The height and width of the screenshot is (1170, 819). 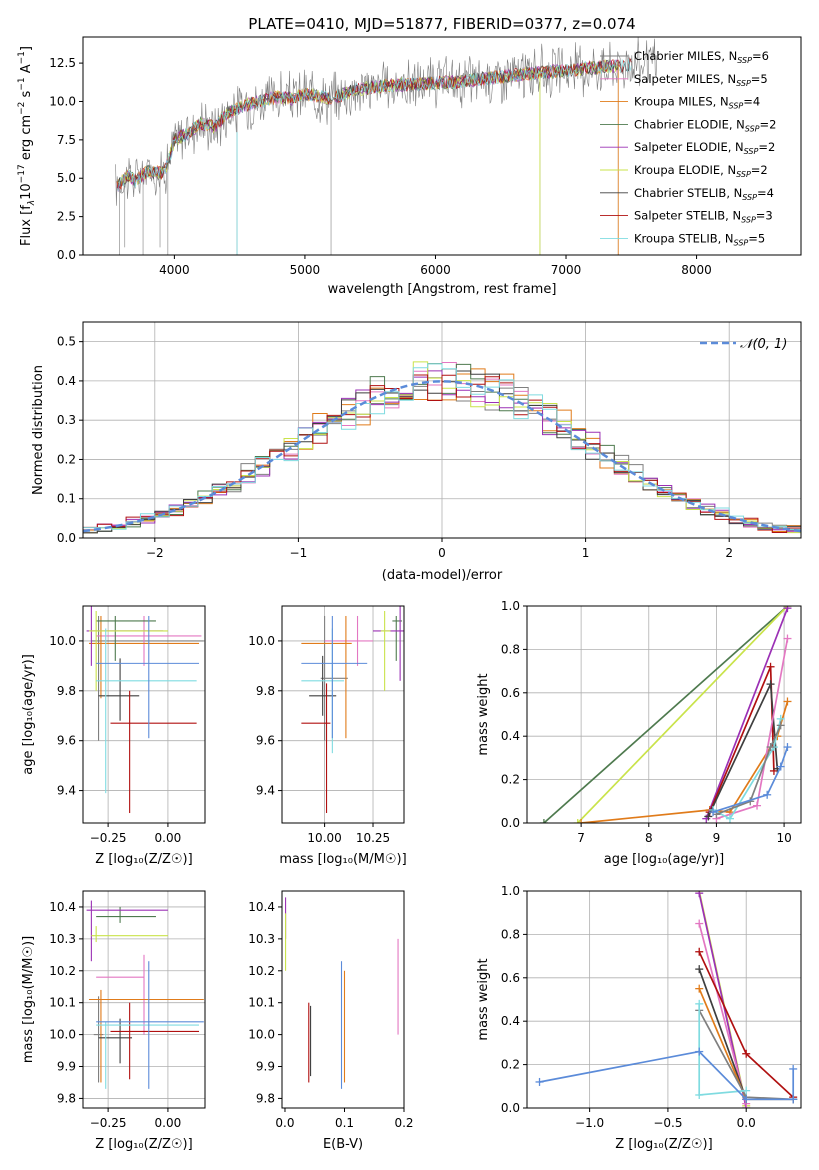 What do you see at coordinates (581, 838) in the screenshot?
I see `x-tick-label: 7` at bounding box center [581, 838].